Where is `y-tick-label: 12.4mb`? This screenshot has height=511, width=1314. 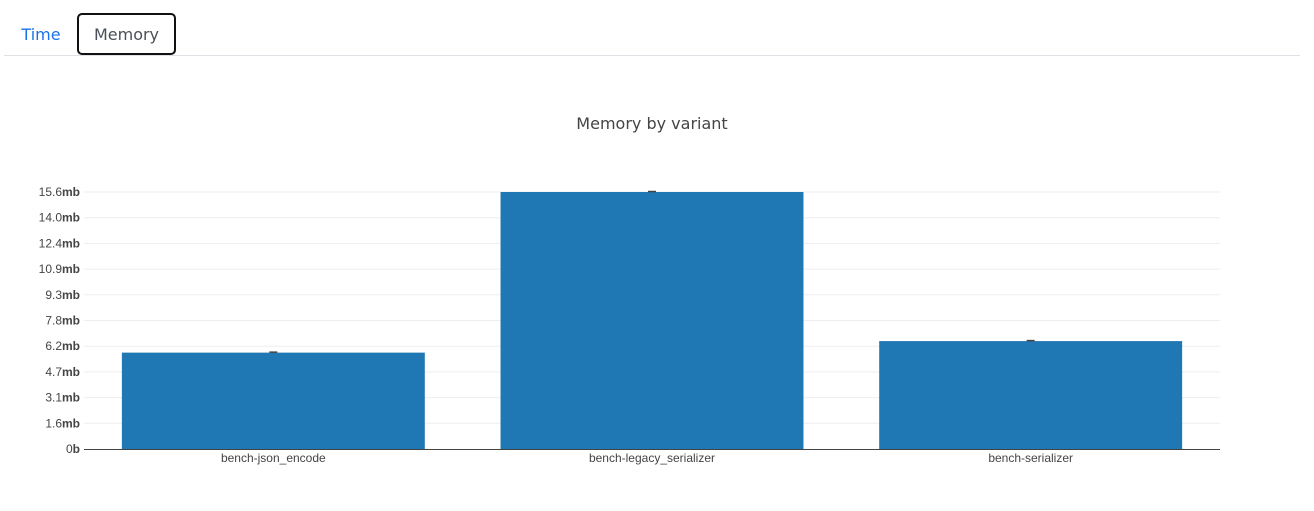 y-tick-label: 12.4mb is located at coordinates (59, 243).